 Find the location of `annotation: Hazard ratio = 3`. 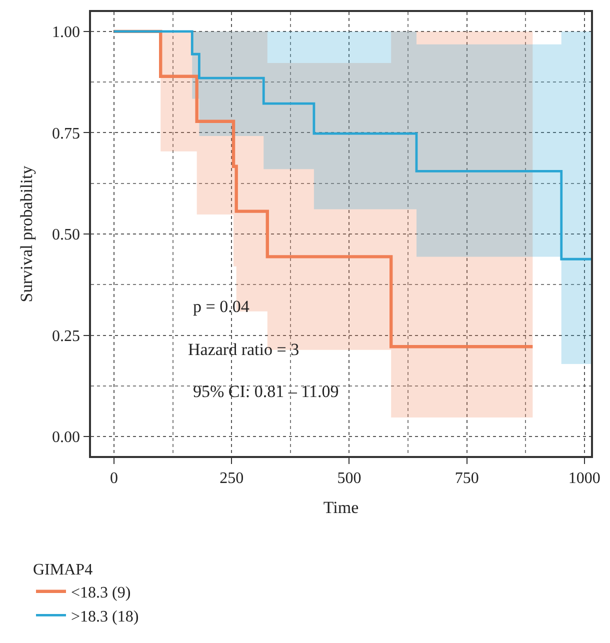

annotation: Hazard ratio = 3 is located at coordinates (244, 349).